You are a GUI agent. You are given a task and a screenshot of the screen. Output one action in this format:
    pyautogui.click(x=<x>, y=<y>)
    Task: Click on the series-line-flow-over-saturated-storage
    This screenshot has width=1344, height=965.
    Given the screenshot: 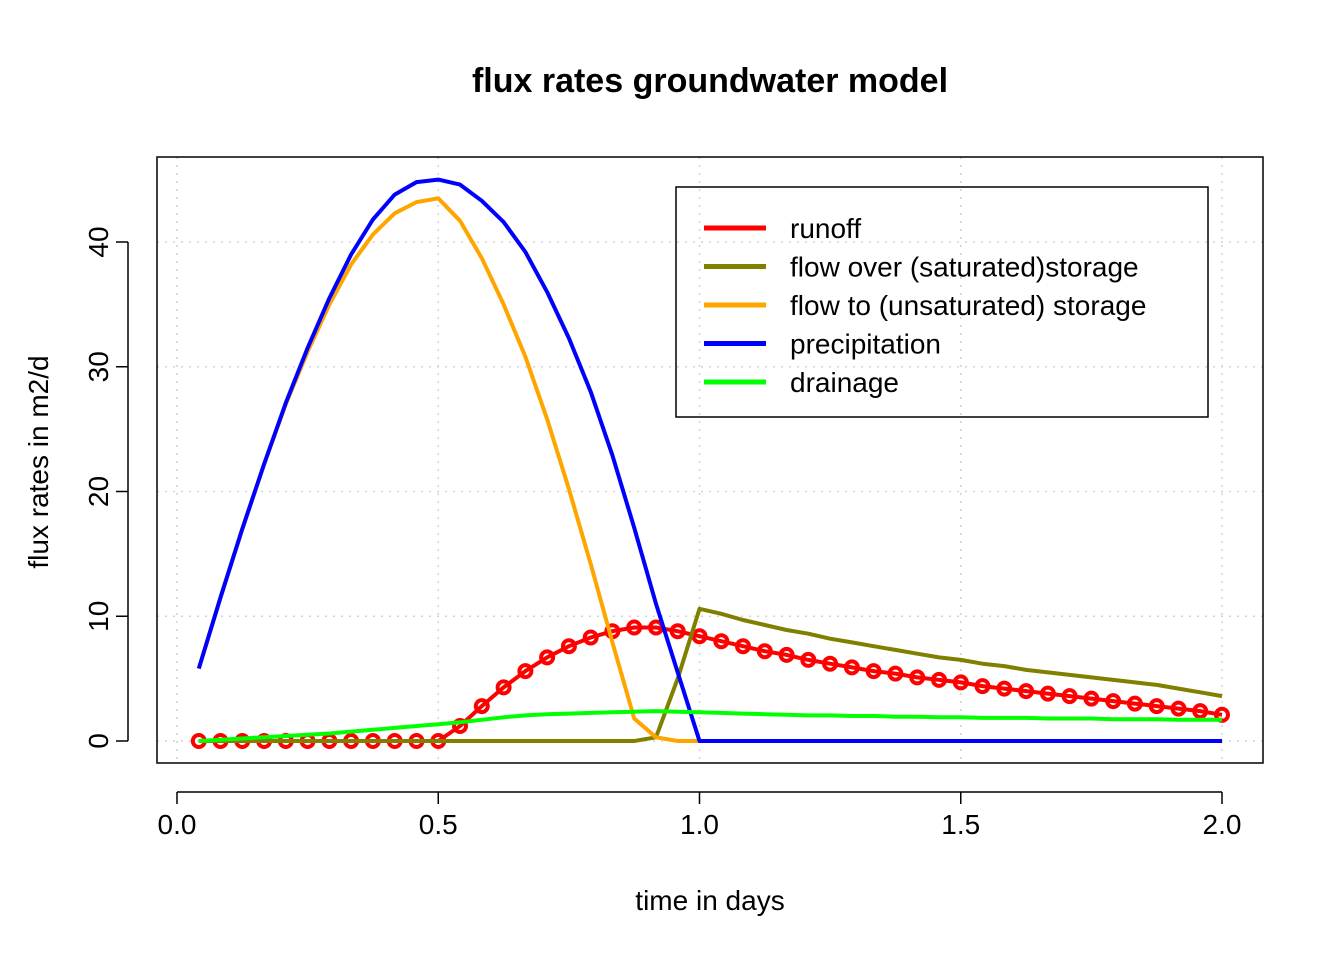 What is the action you would take?
    pyautogui.click(x=710, y=674)
    